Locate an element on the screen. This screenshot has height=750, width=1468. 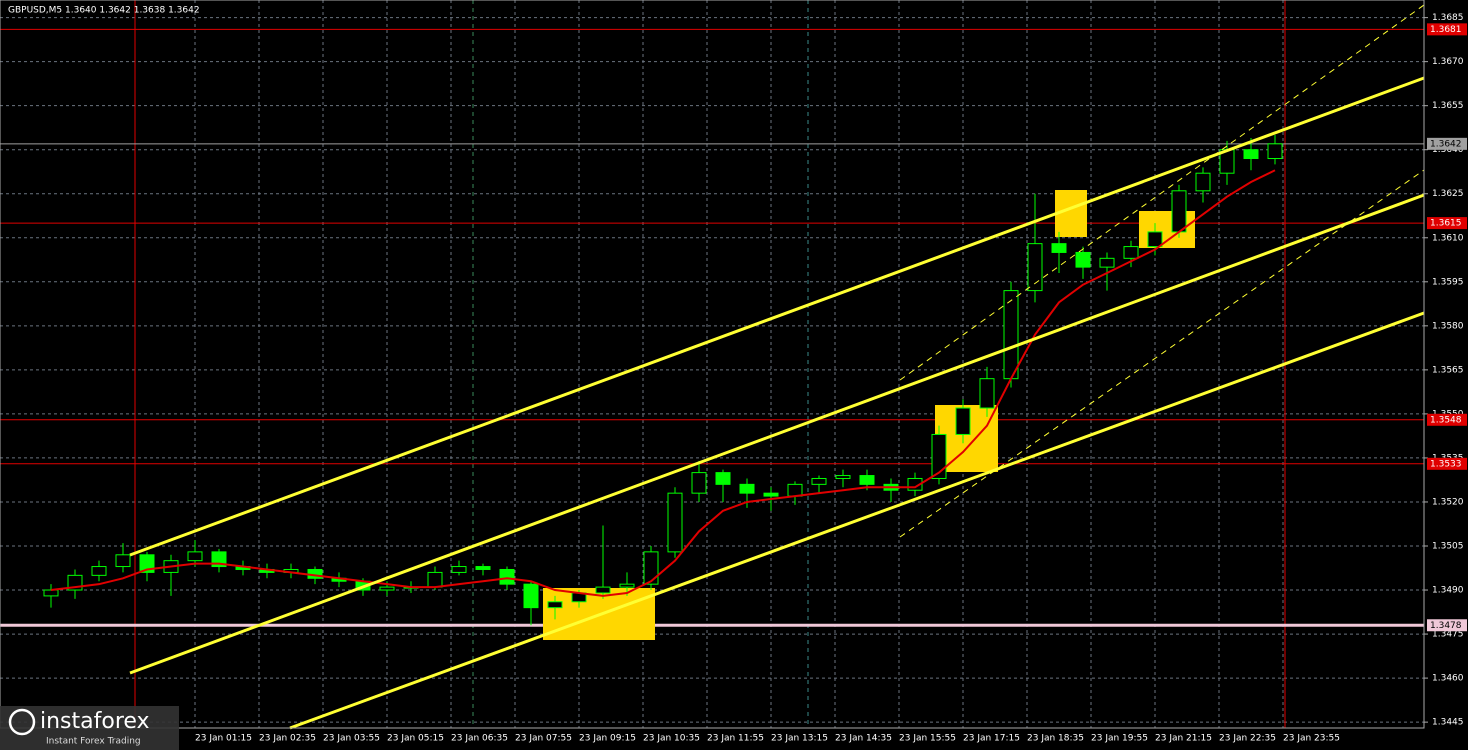
x-tick-label: 23 Jan 06:35 is located at coordinates (479, 739).